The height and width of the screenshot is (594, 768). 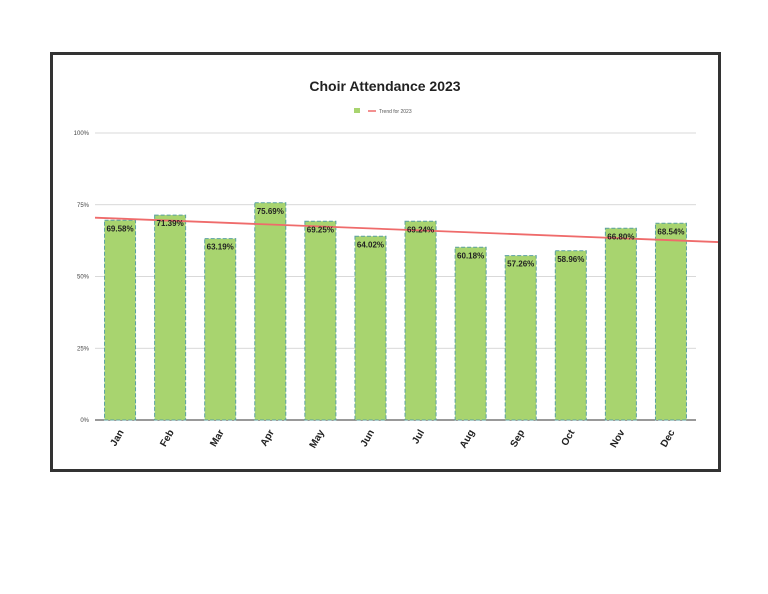 I want to click on bar-apr, so click(x=270, y=311).